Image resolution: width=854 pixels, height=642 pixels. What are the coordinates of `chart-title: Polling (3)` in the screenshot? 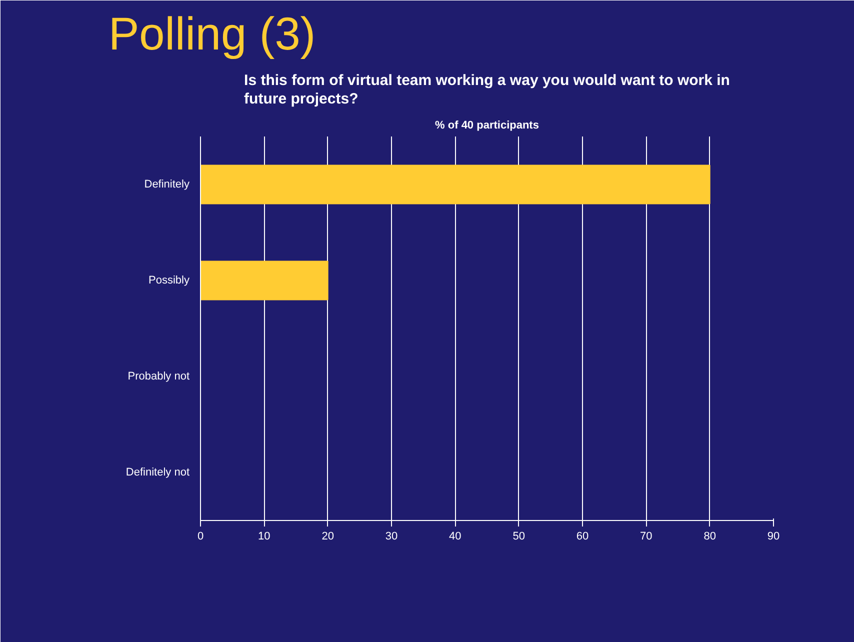 It's located at (212, 34).